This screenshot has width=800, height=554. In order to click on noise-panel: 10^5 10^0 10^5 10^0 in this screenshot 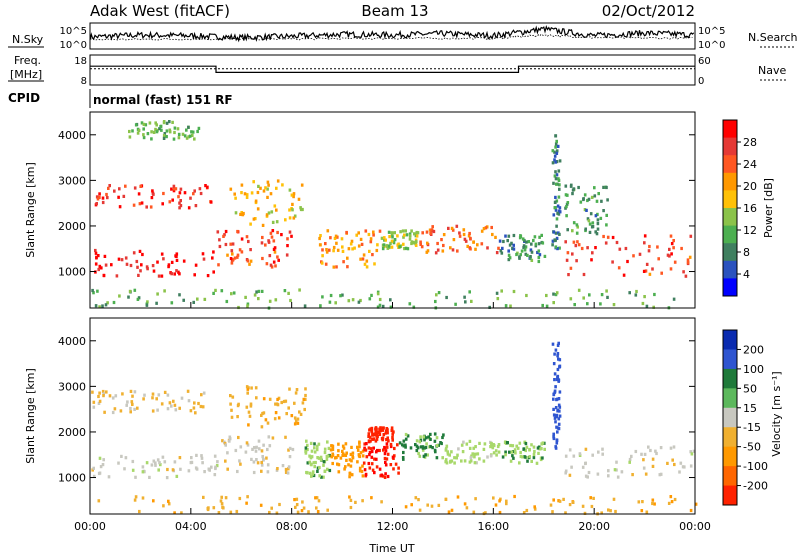, I will do `click(392, 36)`.